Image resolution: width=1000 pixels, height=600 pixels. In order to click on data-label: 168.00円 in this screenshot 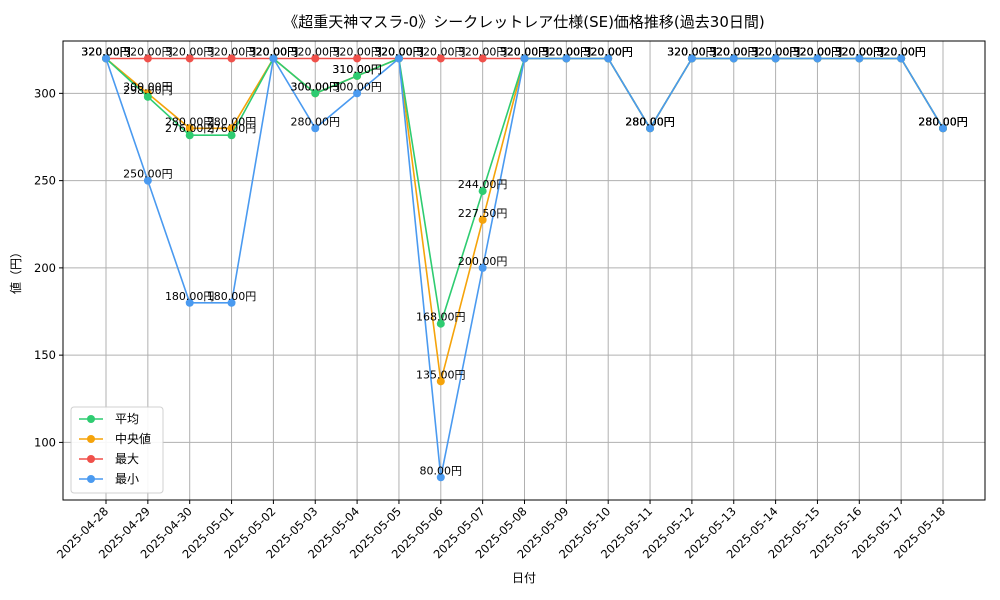, I will do `click(441, 317)`.